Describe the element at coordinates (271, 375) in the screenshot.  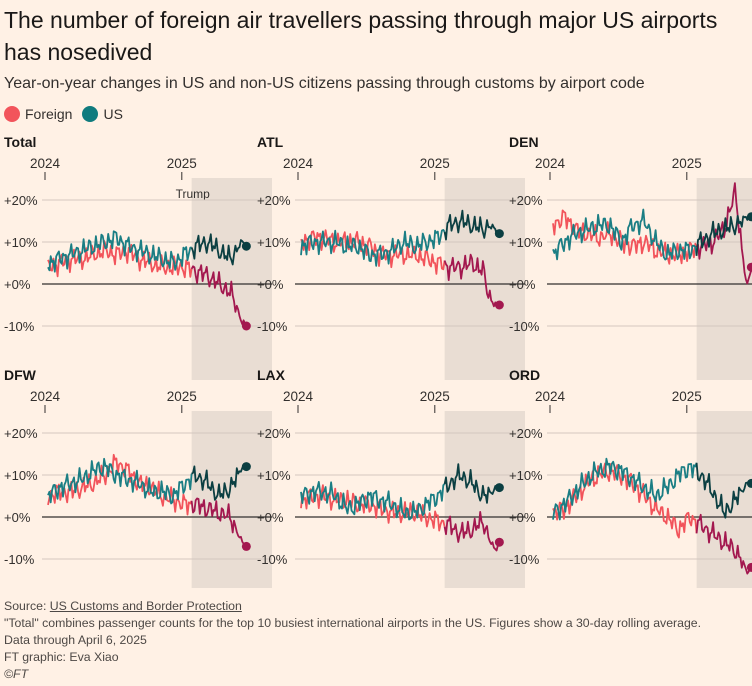
I see `panel-title: LAX` at that location.